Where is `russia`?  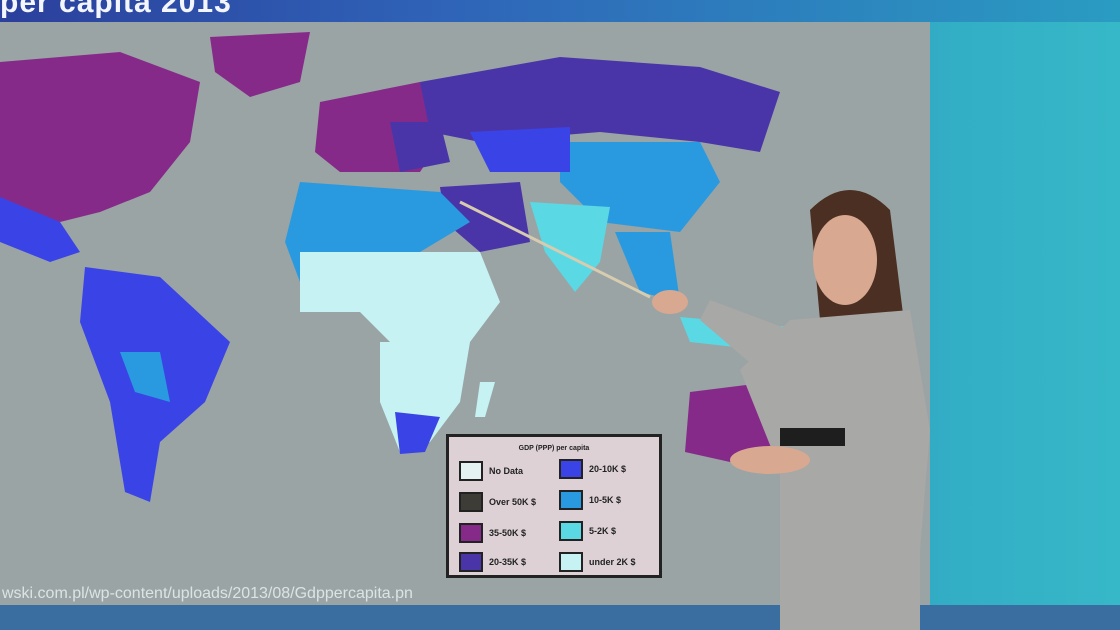 russia is located at coordinates (600, 104).